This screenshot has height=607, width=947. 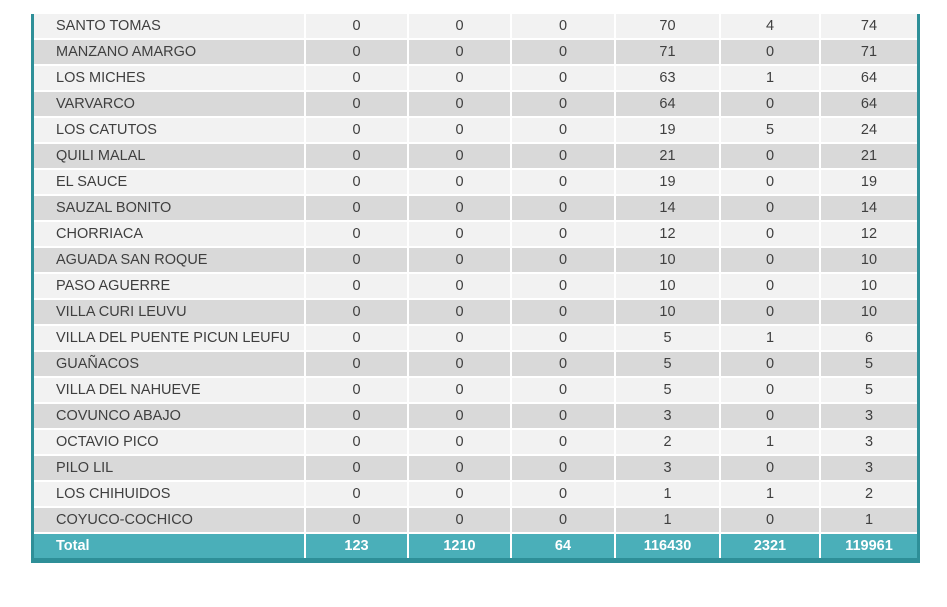 I want to click on location-cell: GUAÑACOS, so click(x=169, y=364).